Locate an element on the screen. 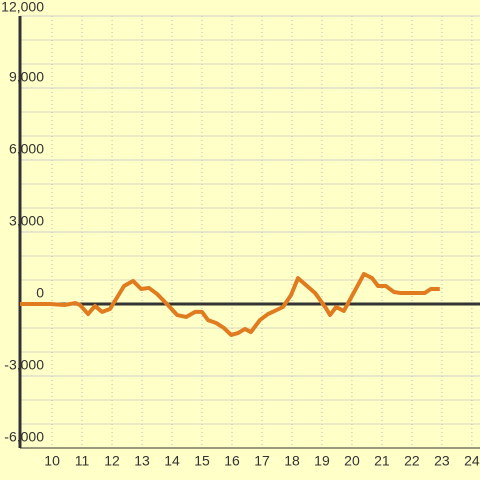  y-tick-label: 3,000 is located at coordinates (26, 221).